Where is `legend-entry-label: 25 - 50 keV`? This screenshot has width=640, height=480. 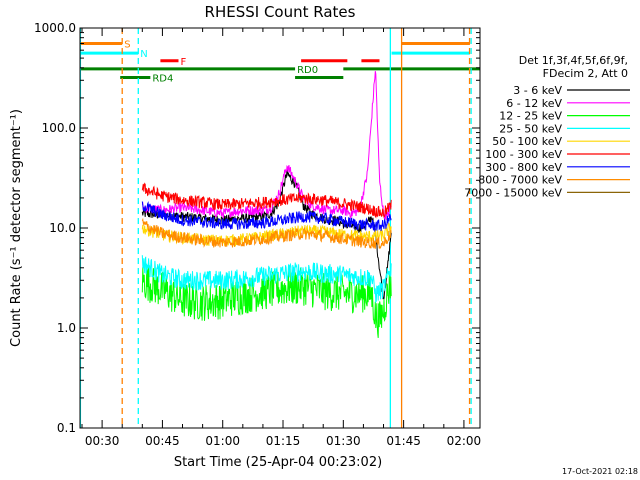
legend-entry-label: 25 - 50 keV is located at coordinates (530, 128).